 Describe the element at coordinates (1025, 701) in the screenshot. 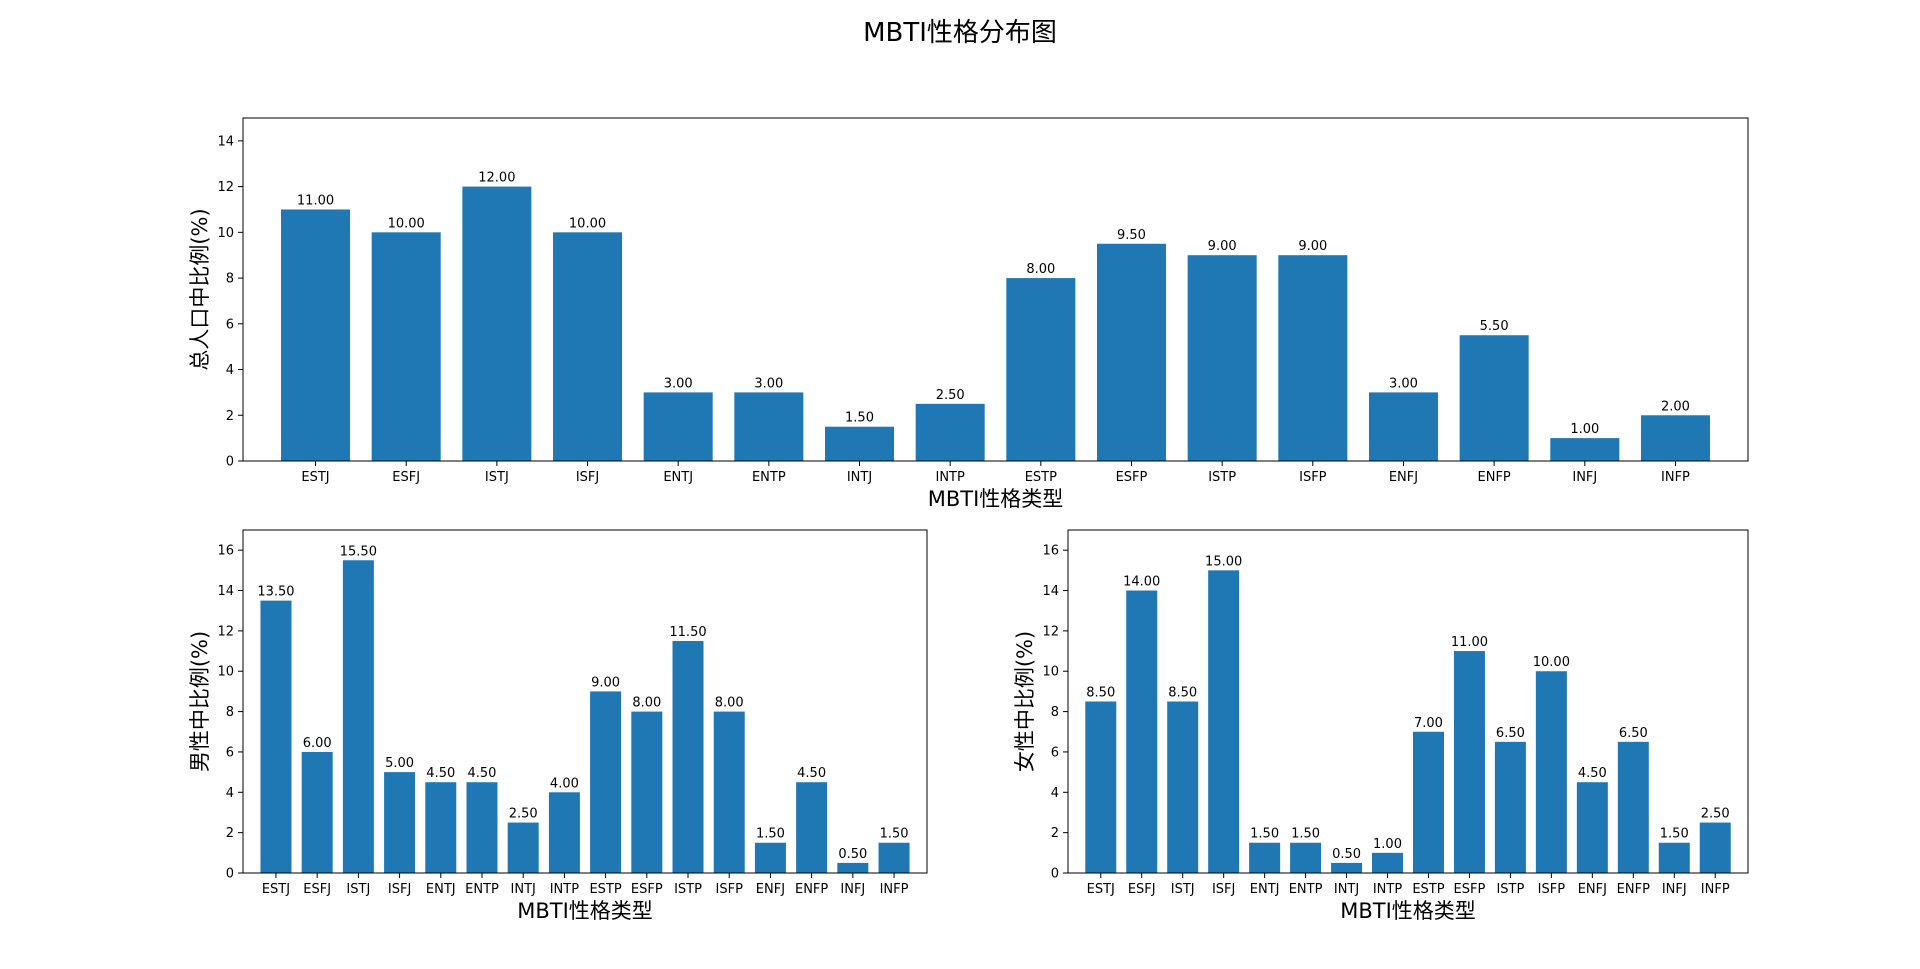

I see `y-axis-label: 女性中比例(%)` at that location.